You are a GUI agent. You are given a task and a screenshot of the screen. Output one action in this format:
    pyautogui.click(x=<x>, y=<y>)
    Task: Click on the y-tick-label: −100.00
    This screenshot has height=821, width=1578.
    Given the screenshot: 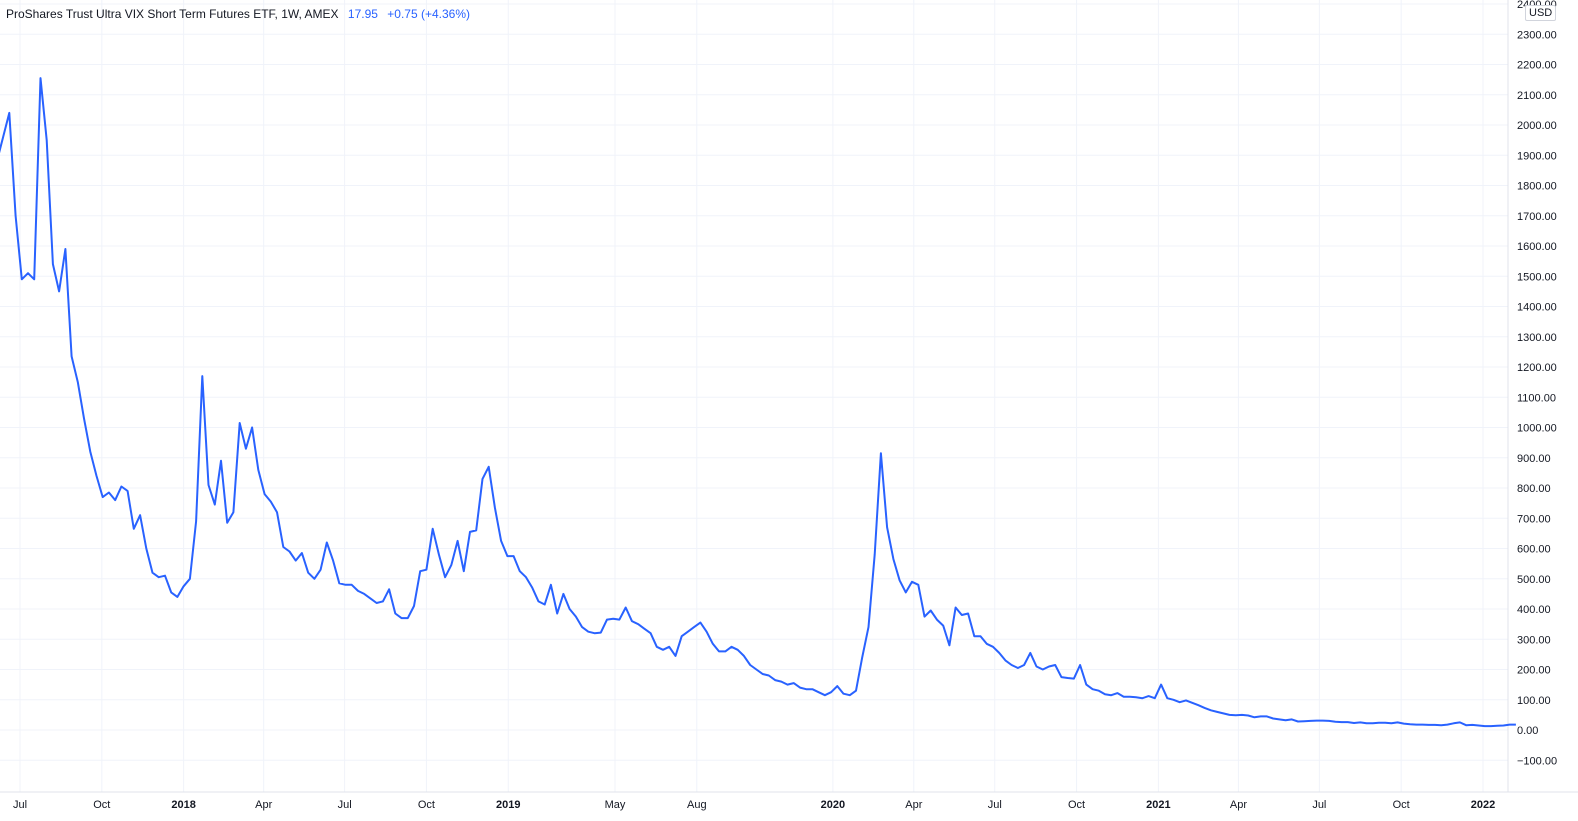 What is the action you would take?
    pyautogui.click(x=1537, y=761)
    